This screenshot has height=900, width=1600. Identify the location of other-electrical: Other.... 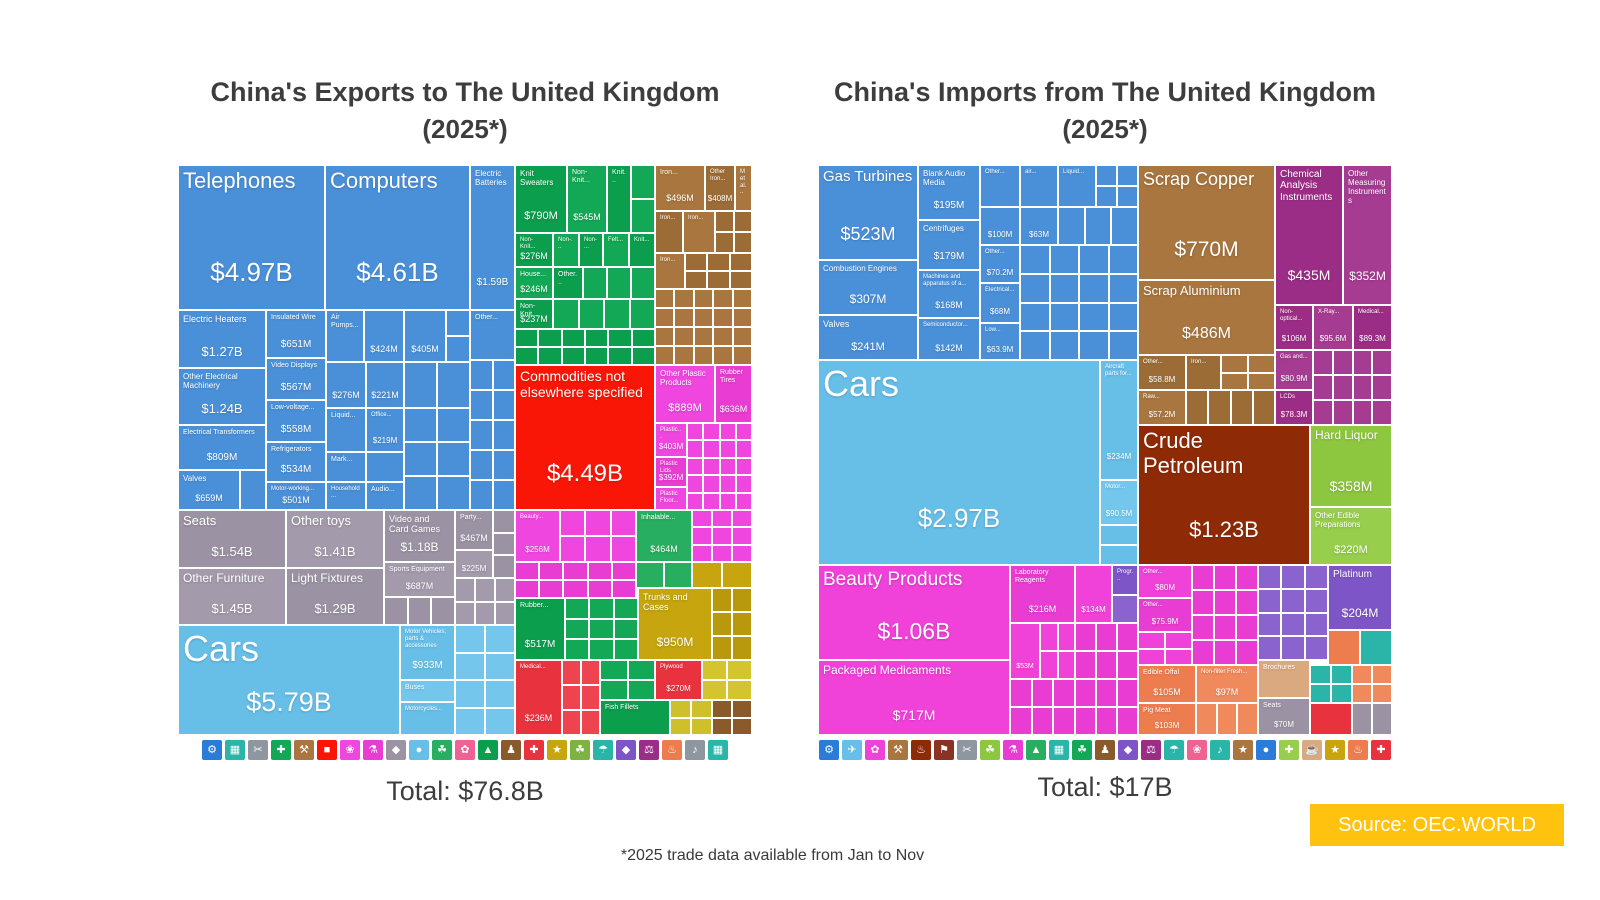
(492, 335).